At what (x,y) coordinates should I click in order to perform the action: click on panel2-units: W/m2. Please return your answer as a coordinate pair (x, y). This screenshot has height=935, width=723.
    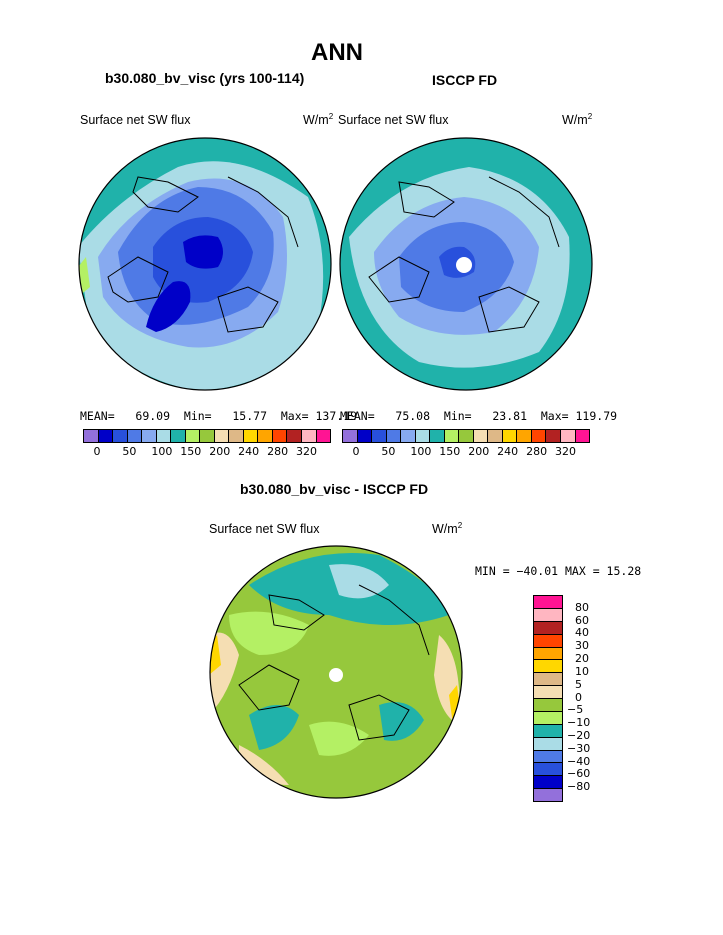
    Looking at the image, I should click on (577, 120).